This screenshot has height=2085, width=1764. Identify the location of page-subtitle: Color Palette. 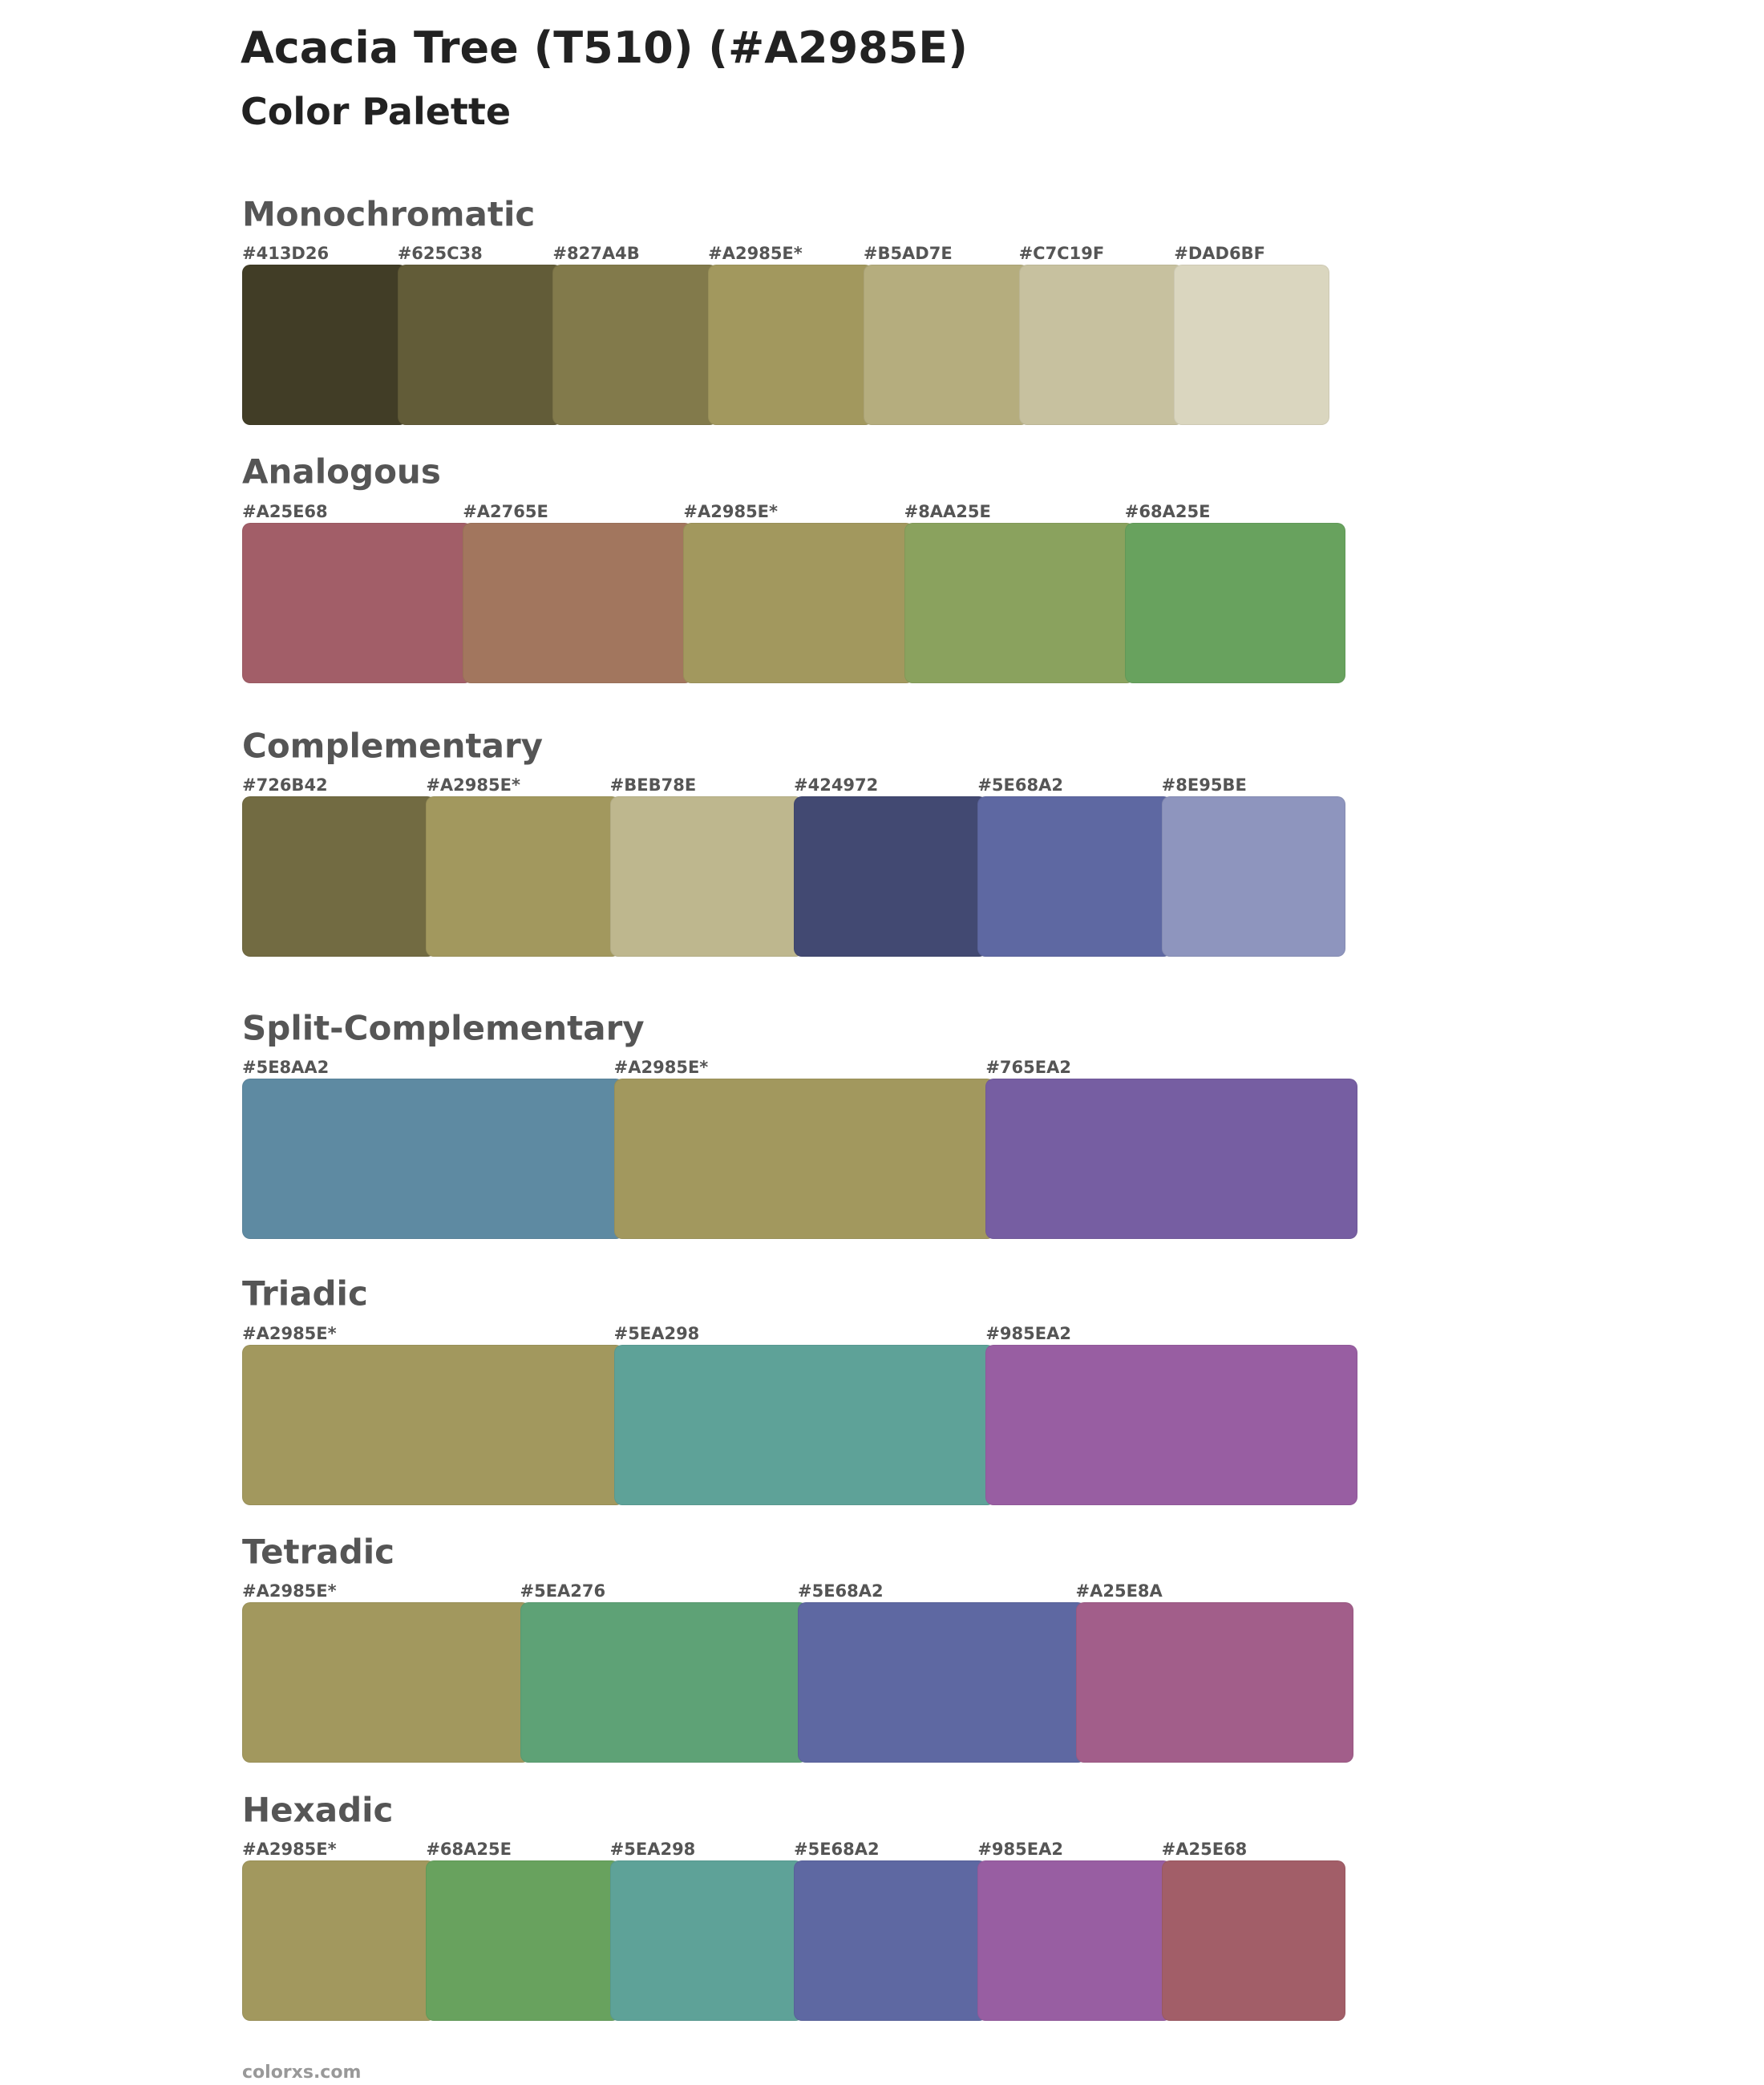
(376, 111).